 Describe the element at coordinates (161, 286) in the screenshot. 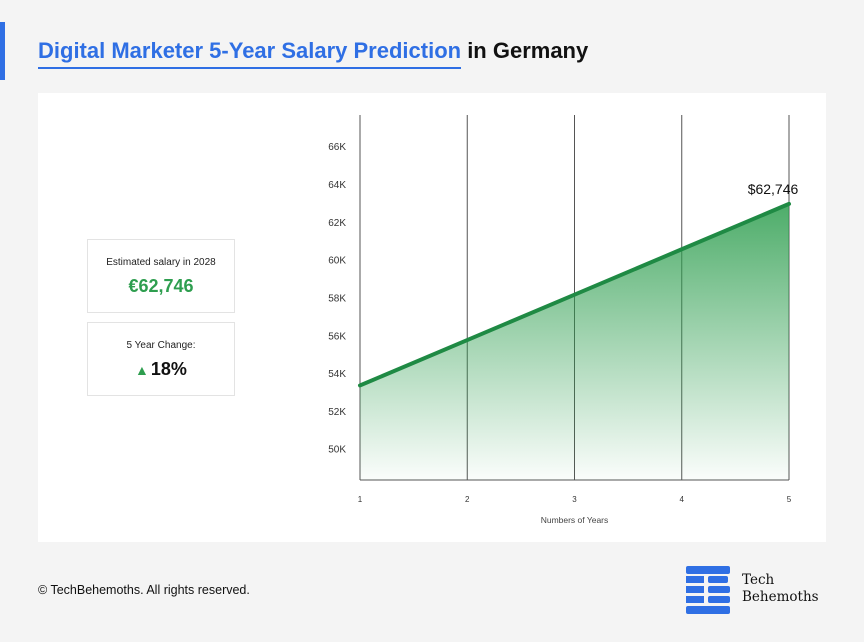

I see `estimated-salary-value: €62,746` at that location.